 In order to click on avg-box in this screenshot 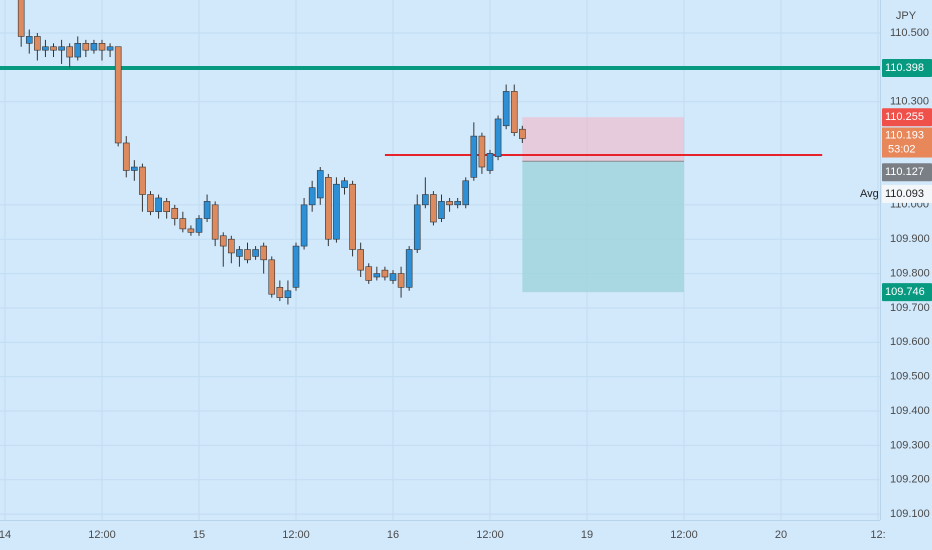, I will do `click(907, 193)`.